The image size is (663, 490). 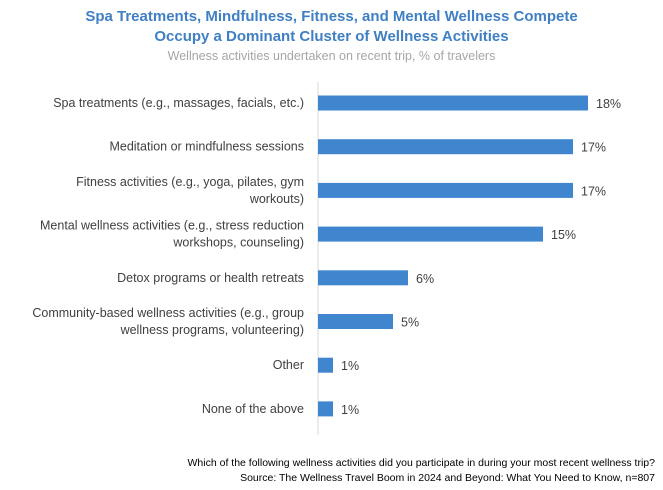 What do you see at coordinates (563, 235) in the screenshot?
I see `data-label: 15%` at bounding box center [563, 235].